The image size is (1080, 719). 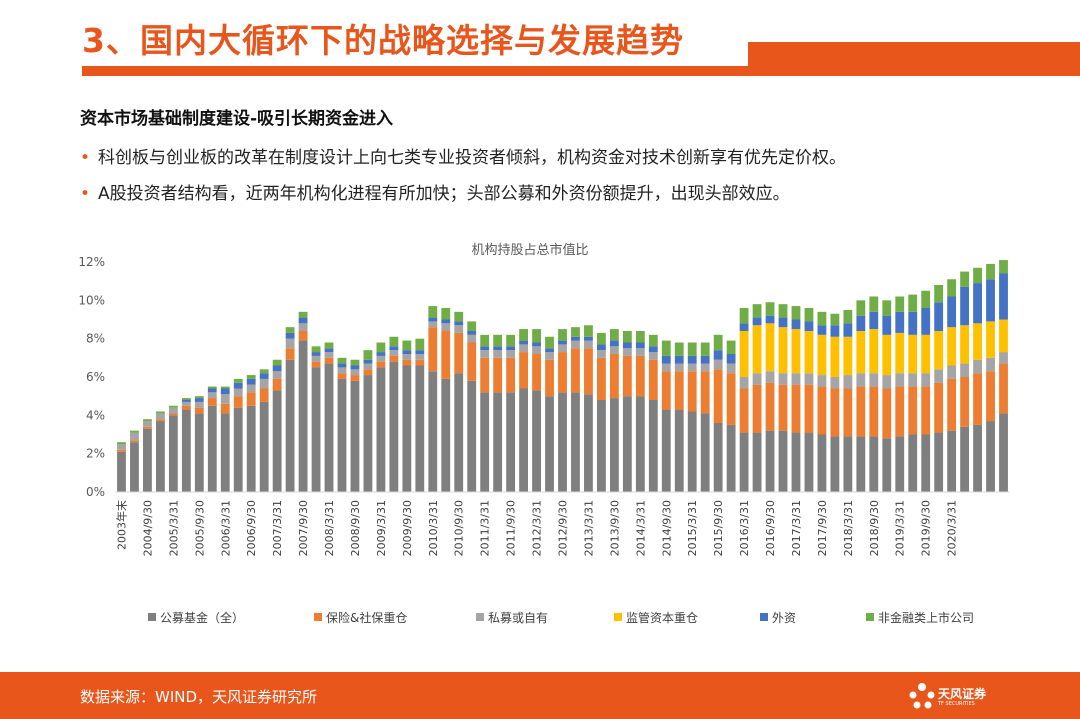 I want to click on x-tick-label: 2007/9/30, so click(x=303, y=528).